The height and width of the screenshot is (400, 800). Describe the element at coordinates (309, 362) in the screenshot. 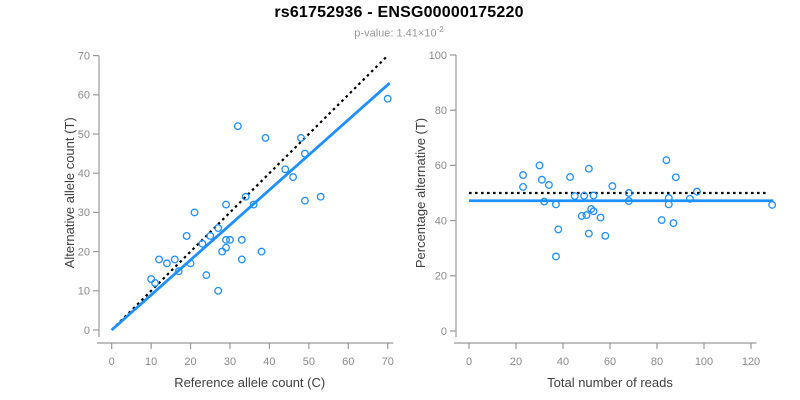

I see `x-tick-label: 50` at that location.